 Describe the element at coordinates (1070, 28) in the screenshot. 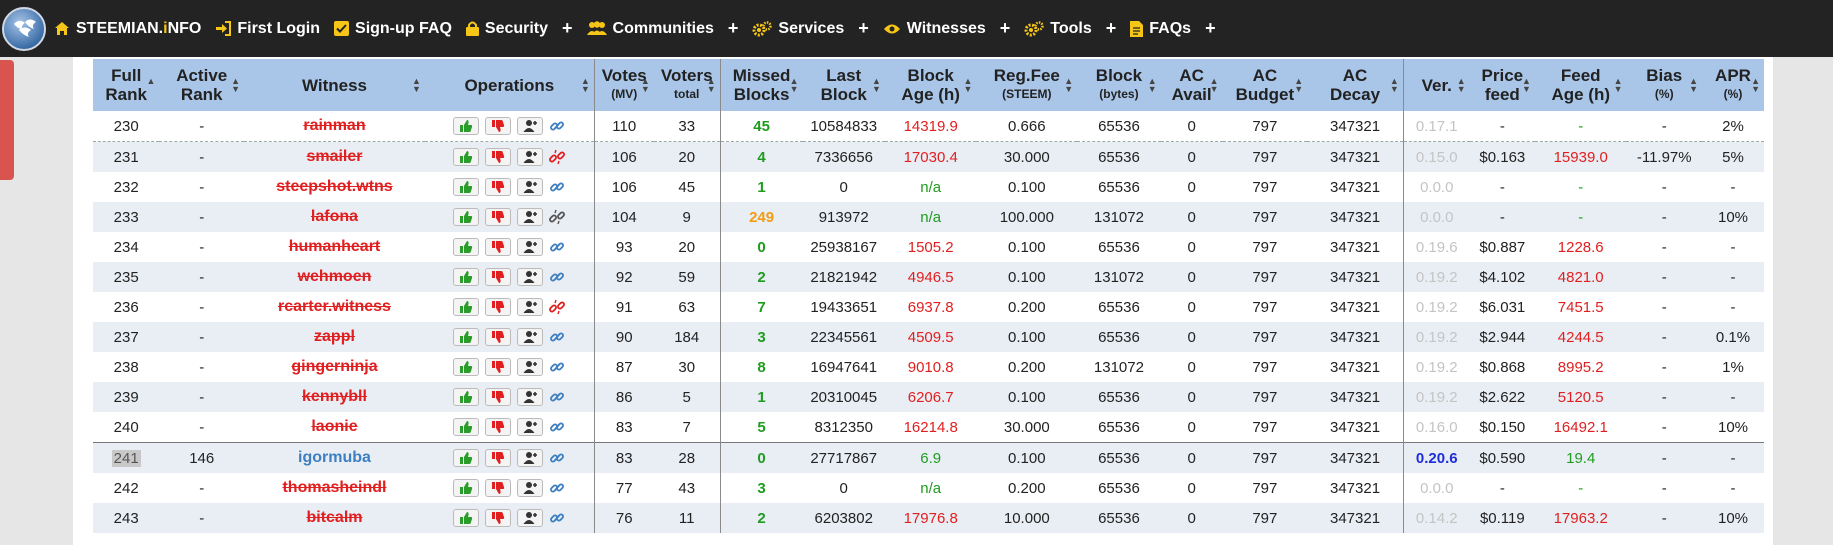

I see `nav-tools: Tools +` at that location.